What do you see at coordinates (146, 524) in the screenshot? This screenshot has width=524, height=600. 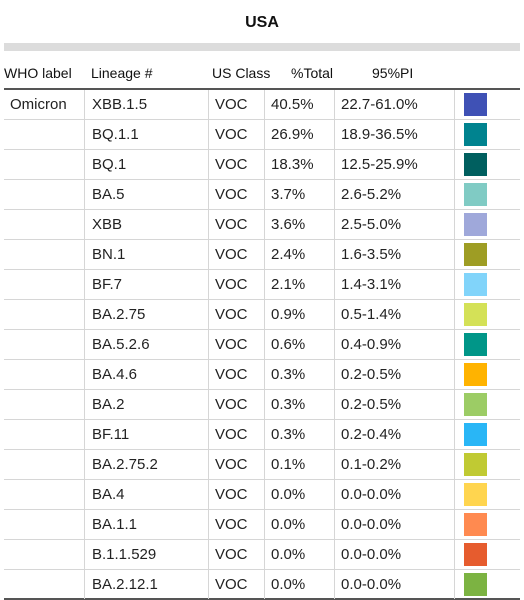 I see `lineage-cell: BA.1.1` at bounding box center [146, 524].